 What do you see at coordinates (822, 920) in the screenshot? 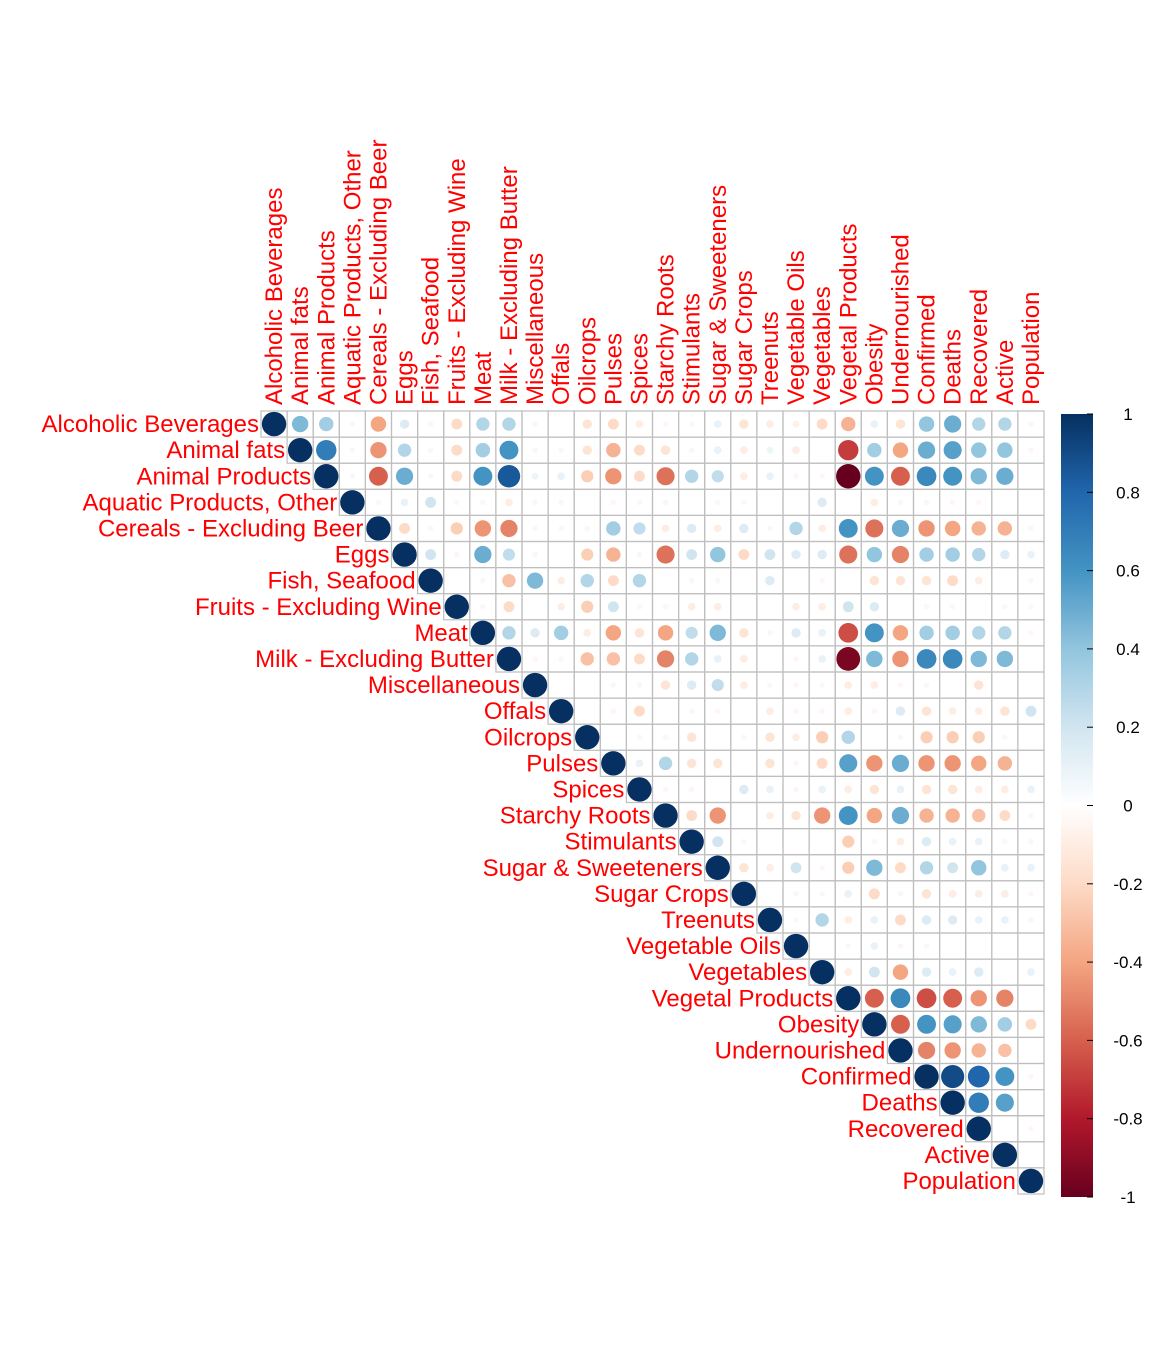
I see `corr-circle-treenuts-vegetables` at bounding box center [822, 920].